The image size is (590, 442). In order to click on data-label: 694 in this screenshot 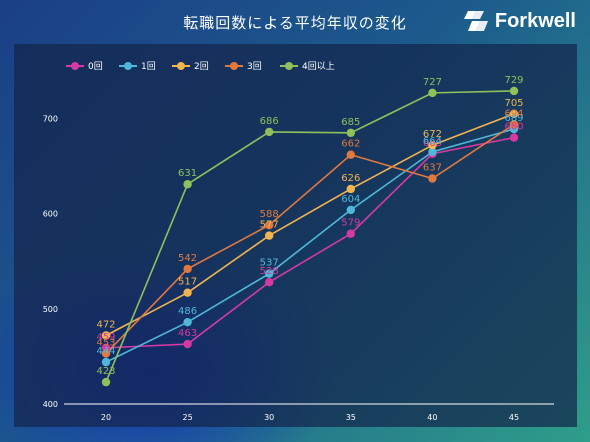, I will do `click(513, 113)`.